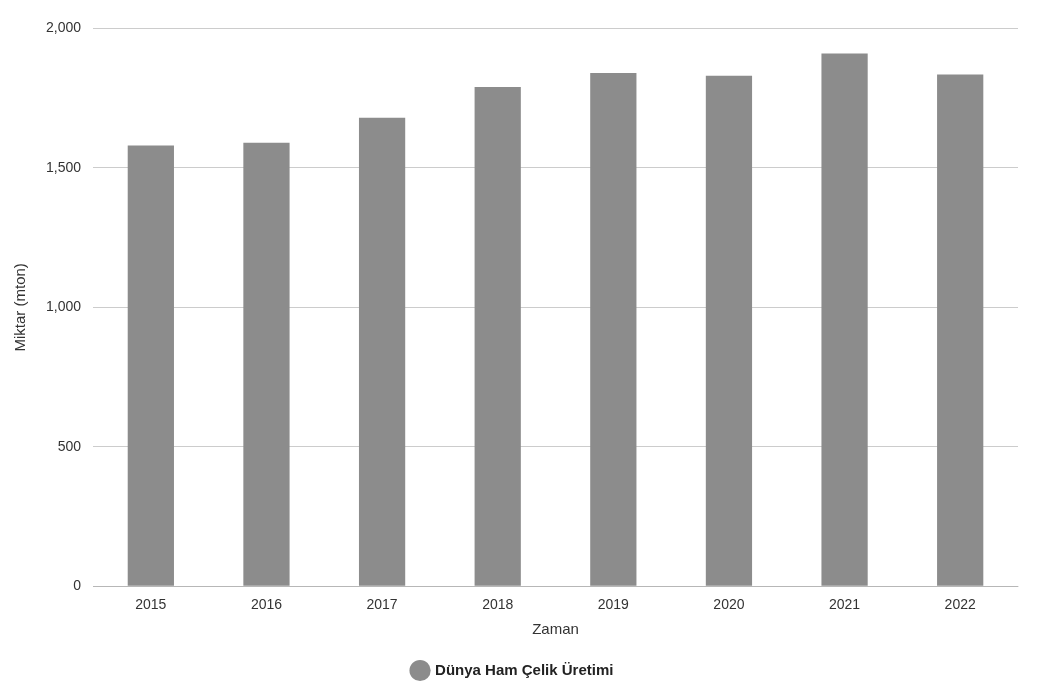 The image size is (1040, 700). What do you see at coordinates (63, 27) in the screenshot?
I see `y-tick-label: 2,000` at bounding box center [63, 27].